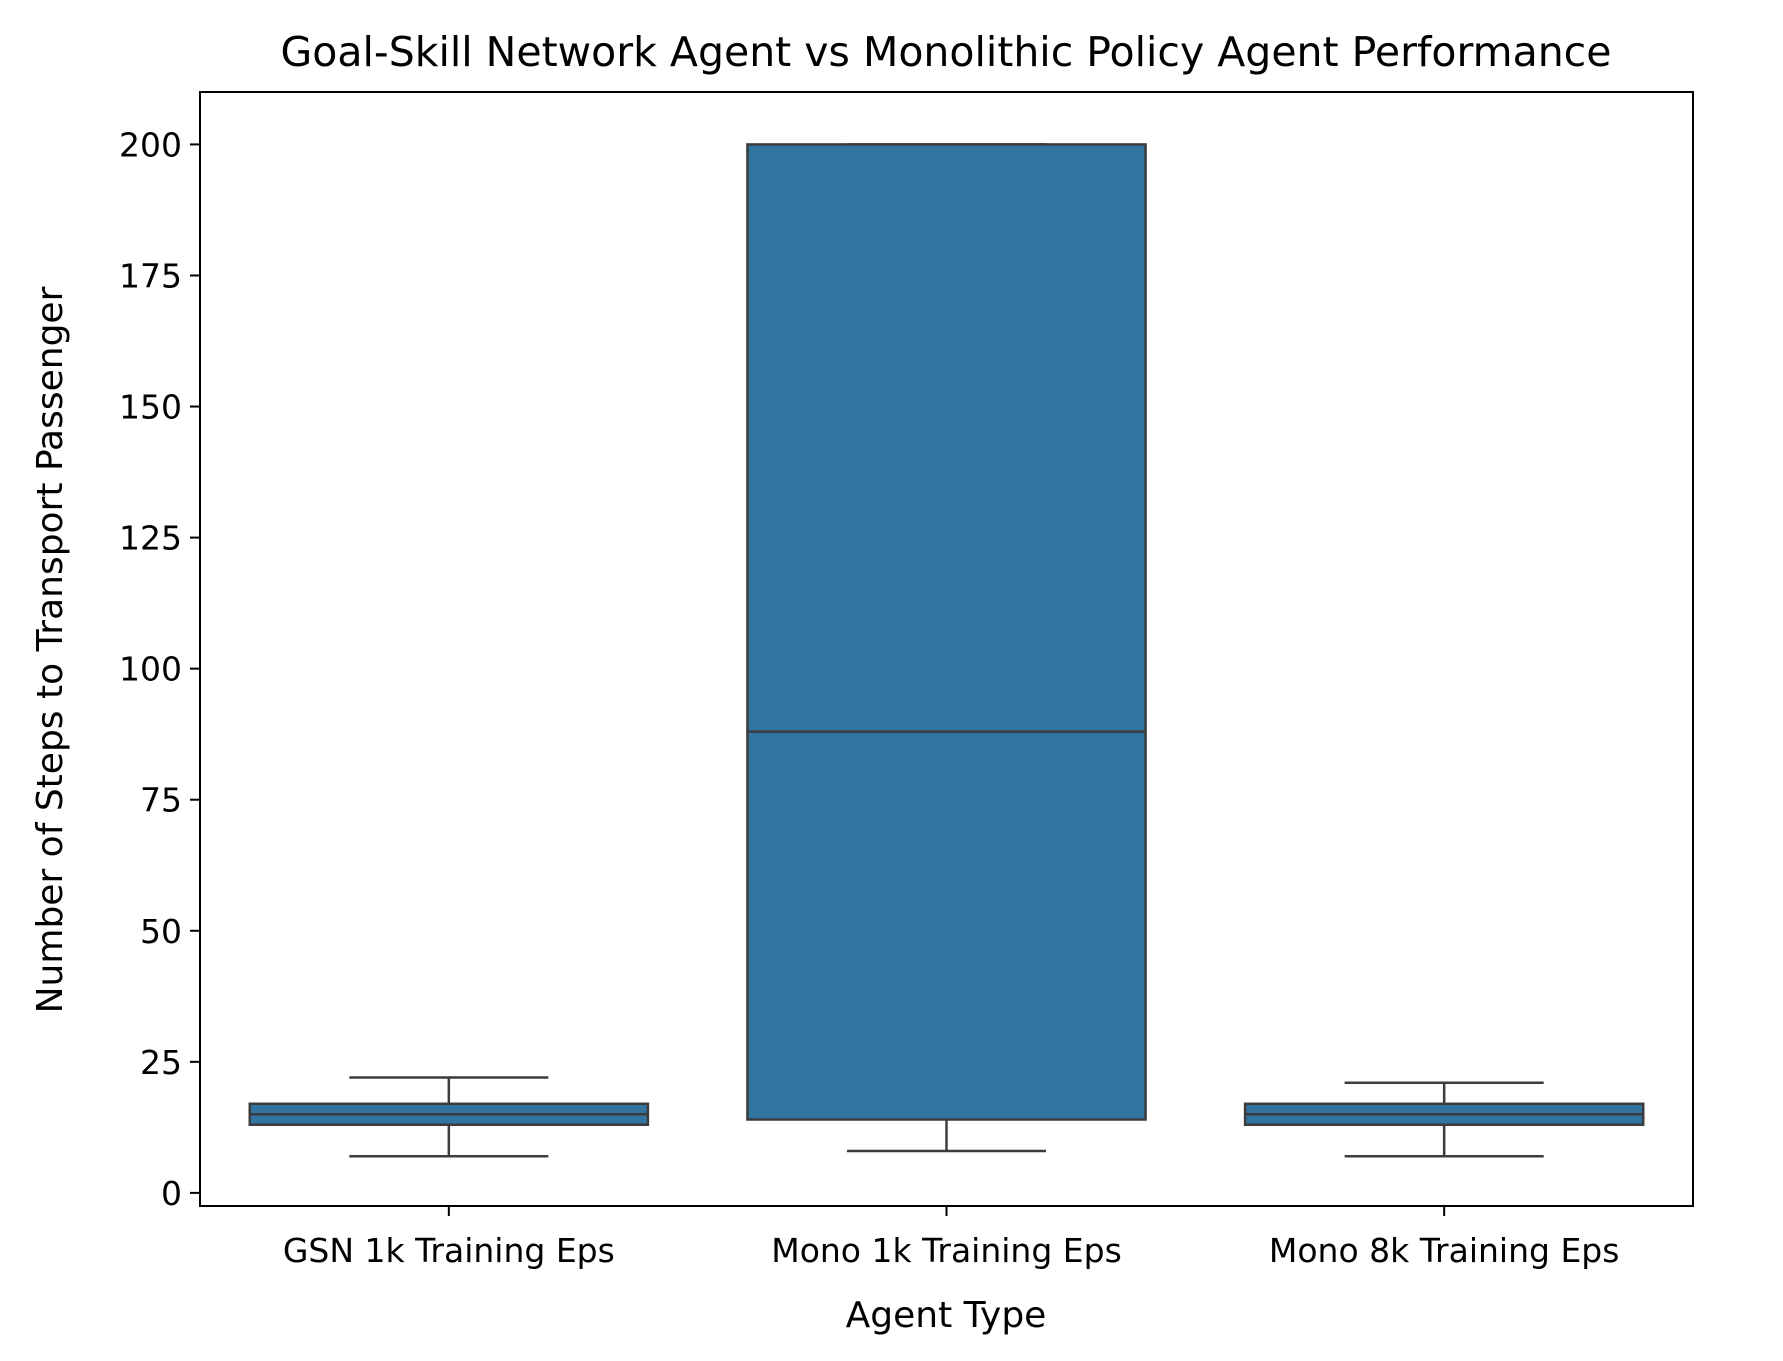 The width and height of the screenshot is (1783, 1361). Describe the element at coordinates (449, 1117) in the screenshot. I see `box-1-group` at that location.